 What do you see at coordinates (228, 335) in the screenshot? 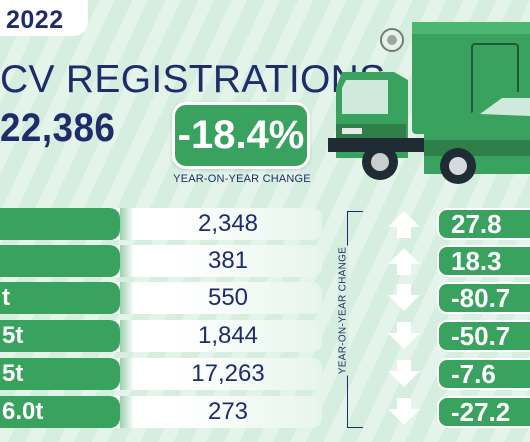
I see `row-value: 1,844` at bounding box center [228, 335].